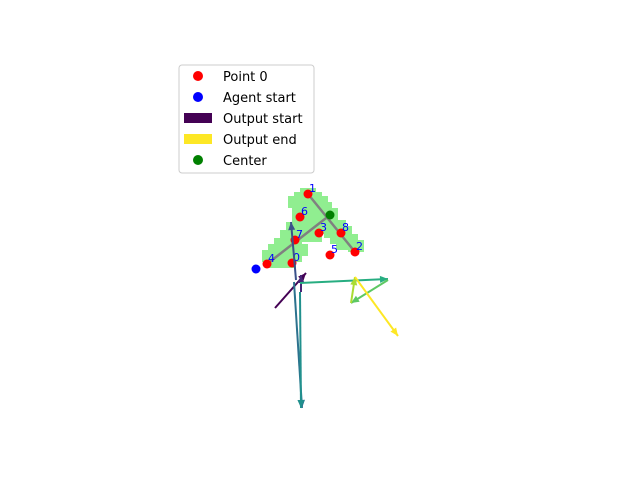 The image size is (640, 480). I want to click on legend-label-center: Center, so click(245, 161).